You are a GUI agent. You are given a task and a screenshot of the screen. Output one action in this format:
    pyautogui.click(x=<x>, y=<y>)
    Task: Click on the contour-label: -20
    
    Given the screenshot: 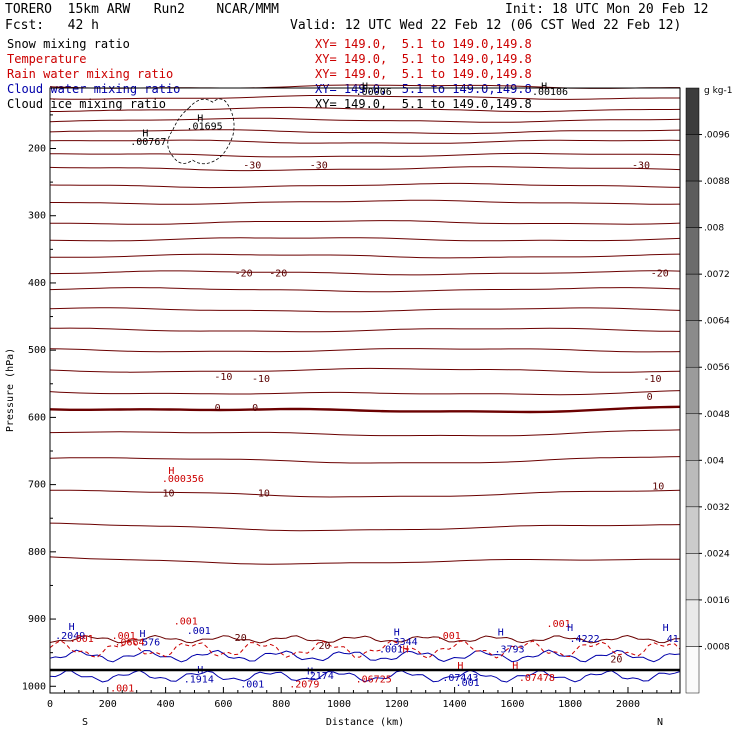 What is the action you would take?
    pyautogui.click(x=278, y=274)
    